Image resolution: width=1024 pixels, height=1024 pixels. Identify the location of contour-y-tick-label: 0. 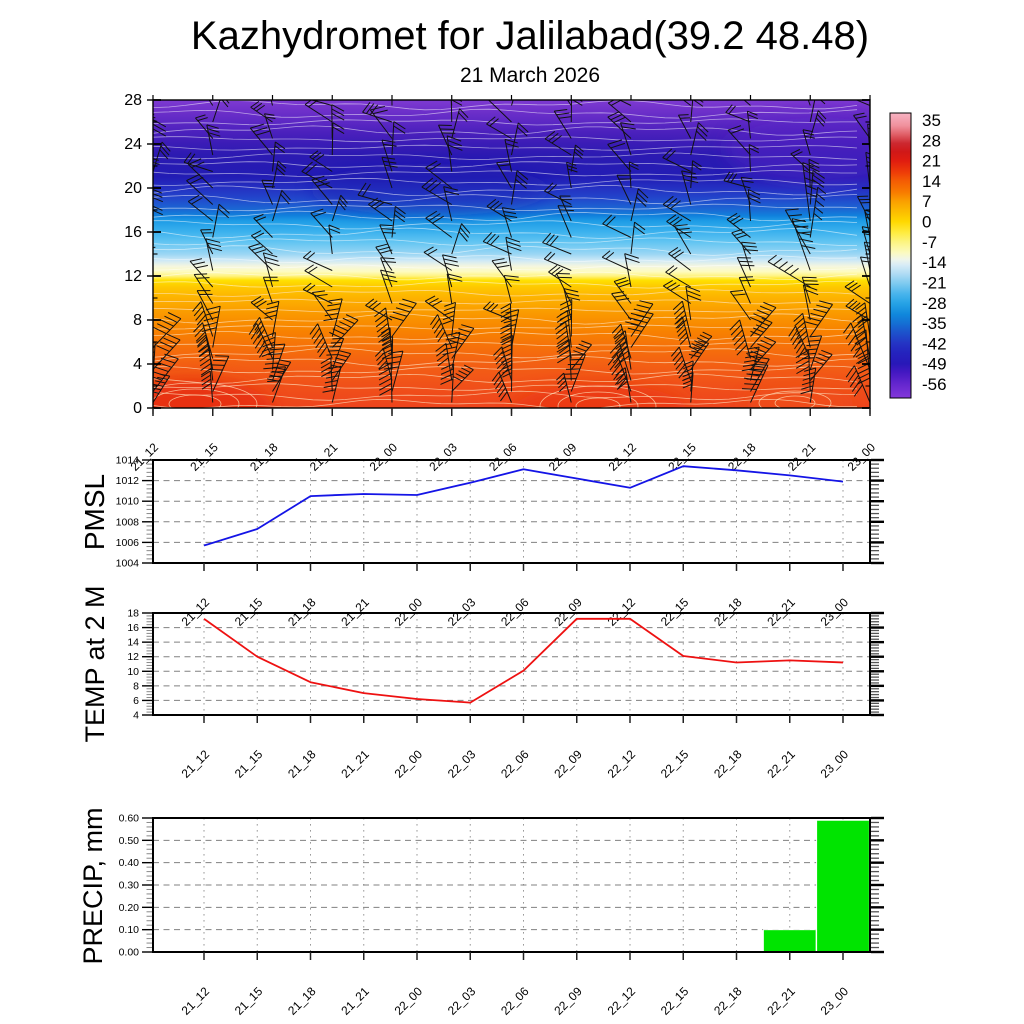
(137, 408).